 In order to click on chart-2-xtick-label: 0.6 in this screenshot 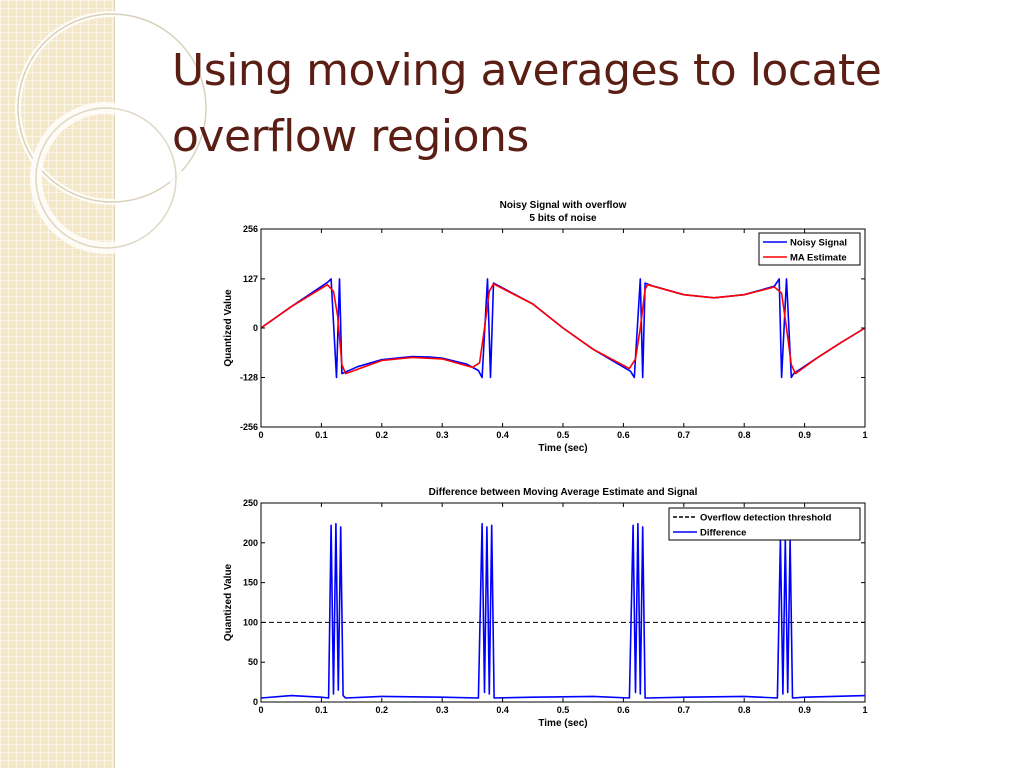, I will do `click(623, 710)`.